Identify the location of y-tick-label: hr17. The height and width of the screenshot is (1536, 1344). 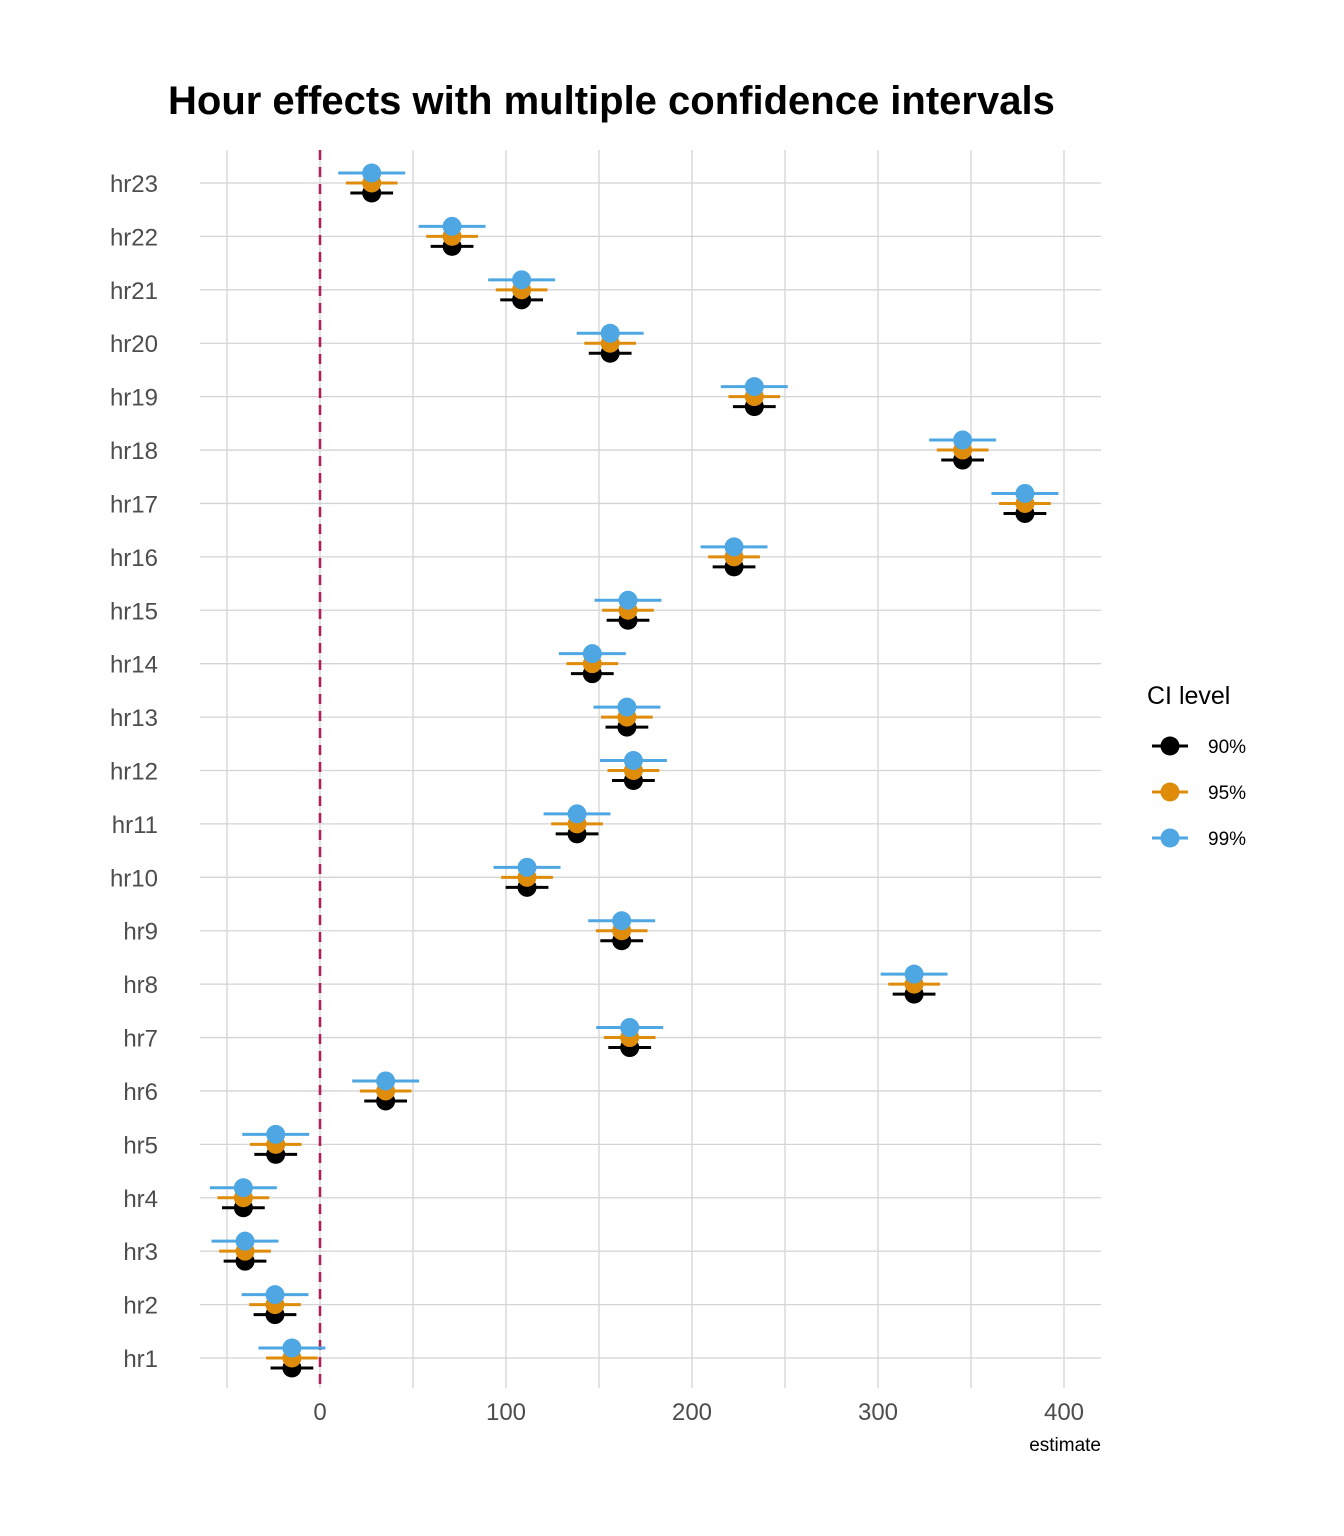
(134, 504).